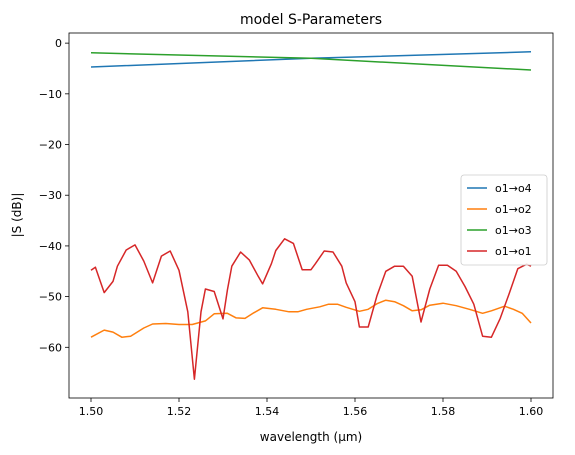 The width and height of the screenshot is (575, 455). Describe the element at coordinates (50, 297) in the screenshot. I see `y-tick-label: −50` at that location.